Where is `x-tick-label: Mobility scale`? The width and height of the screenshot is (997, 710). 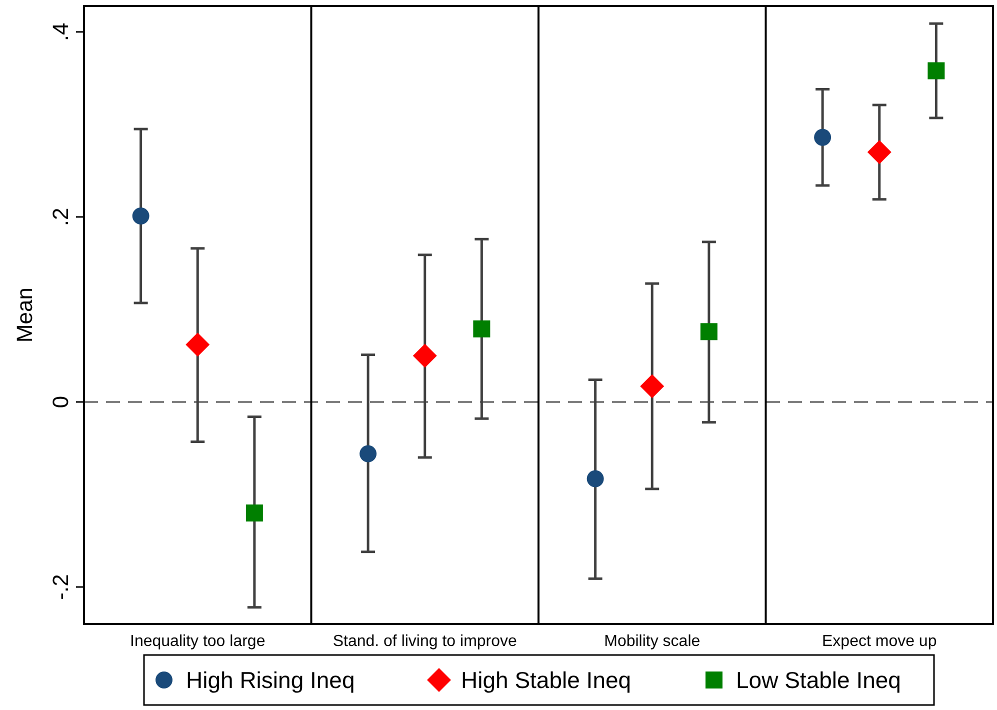
x-tick-label: Mobility scale is located at coordinates (652, 641).